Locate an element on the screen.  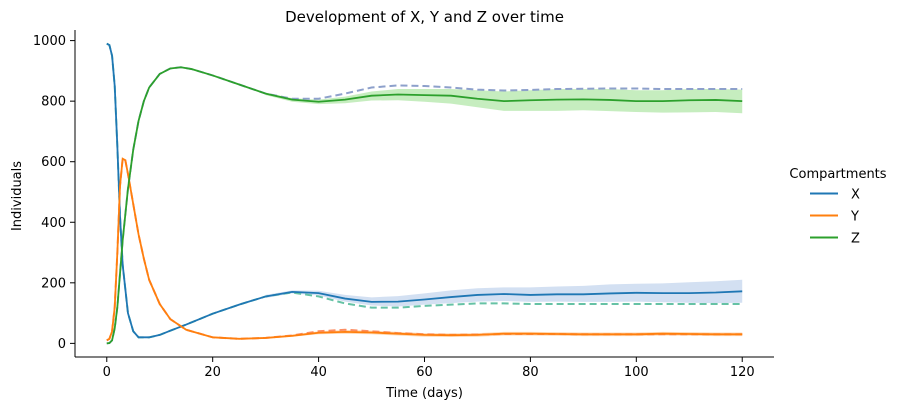
y-tick-label: 0 is located at coordinates (62, 344).